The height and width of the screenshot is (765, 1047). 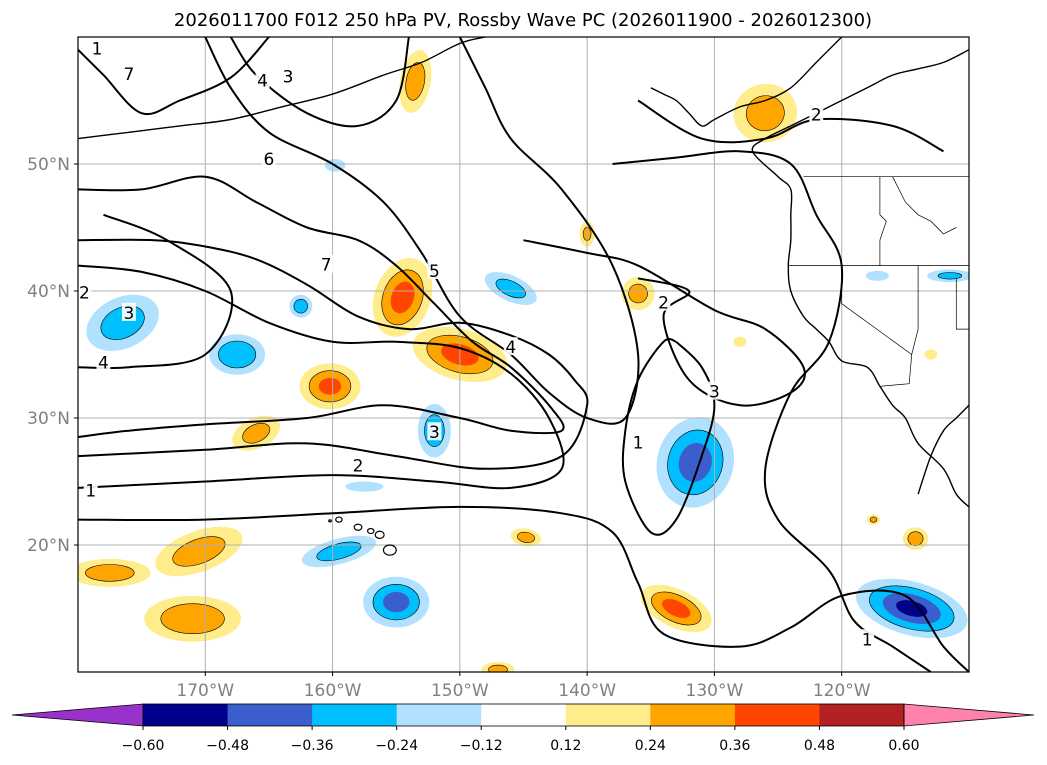 I want to click on contour-label-2: 4, so click(x=262, y=81).